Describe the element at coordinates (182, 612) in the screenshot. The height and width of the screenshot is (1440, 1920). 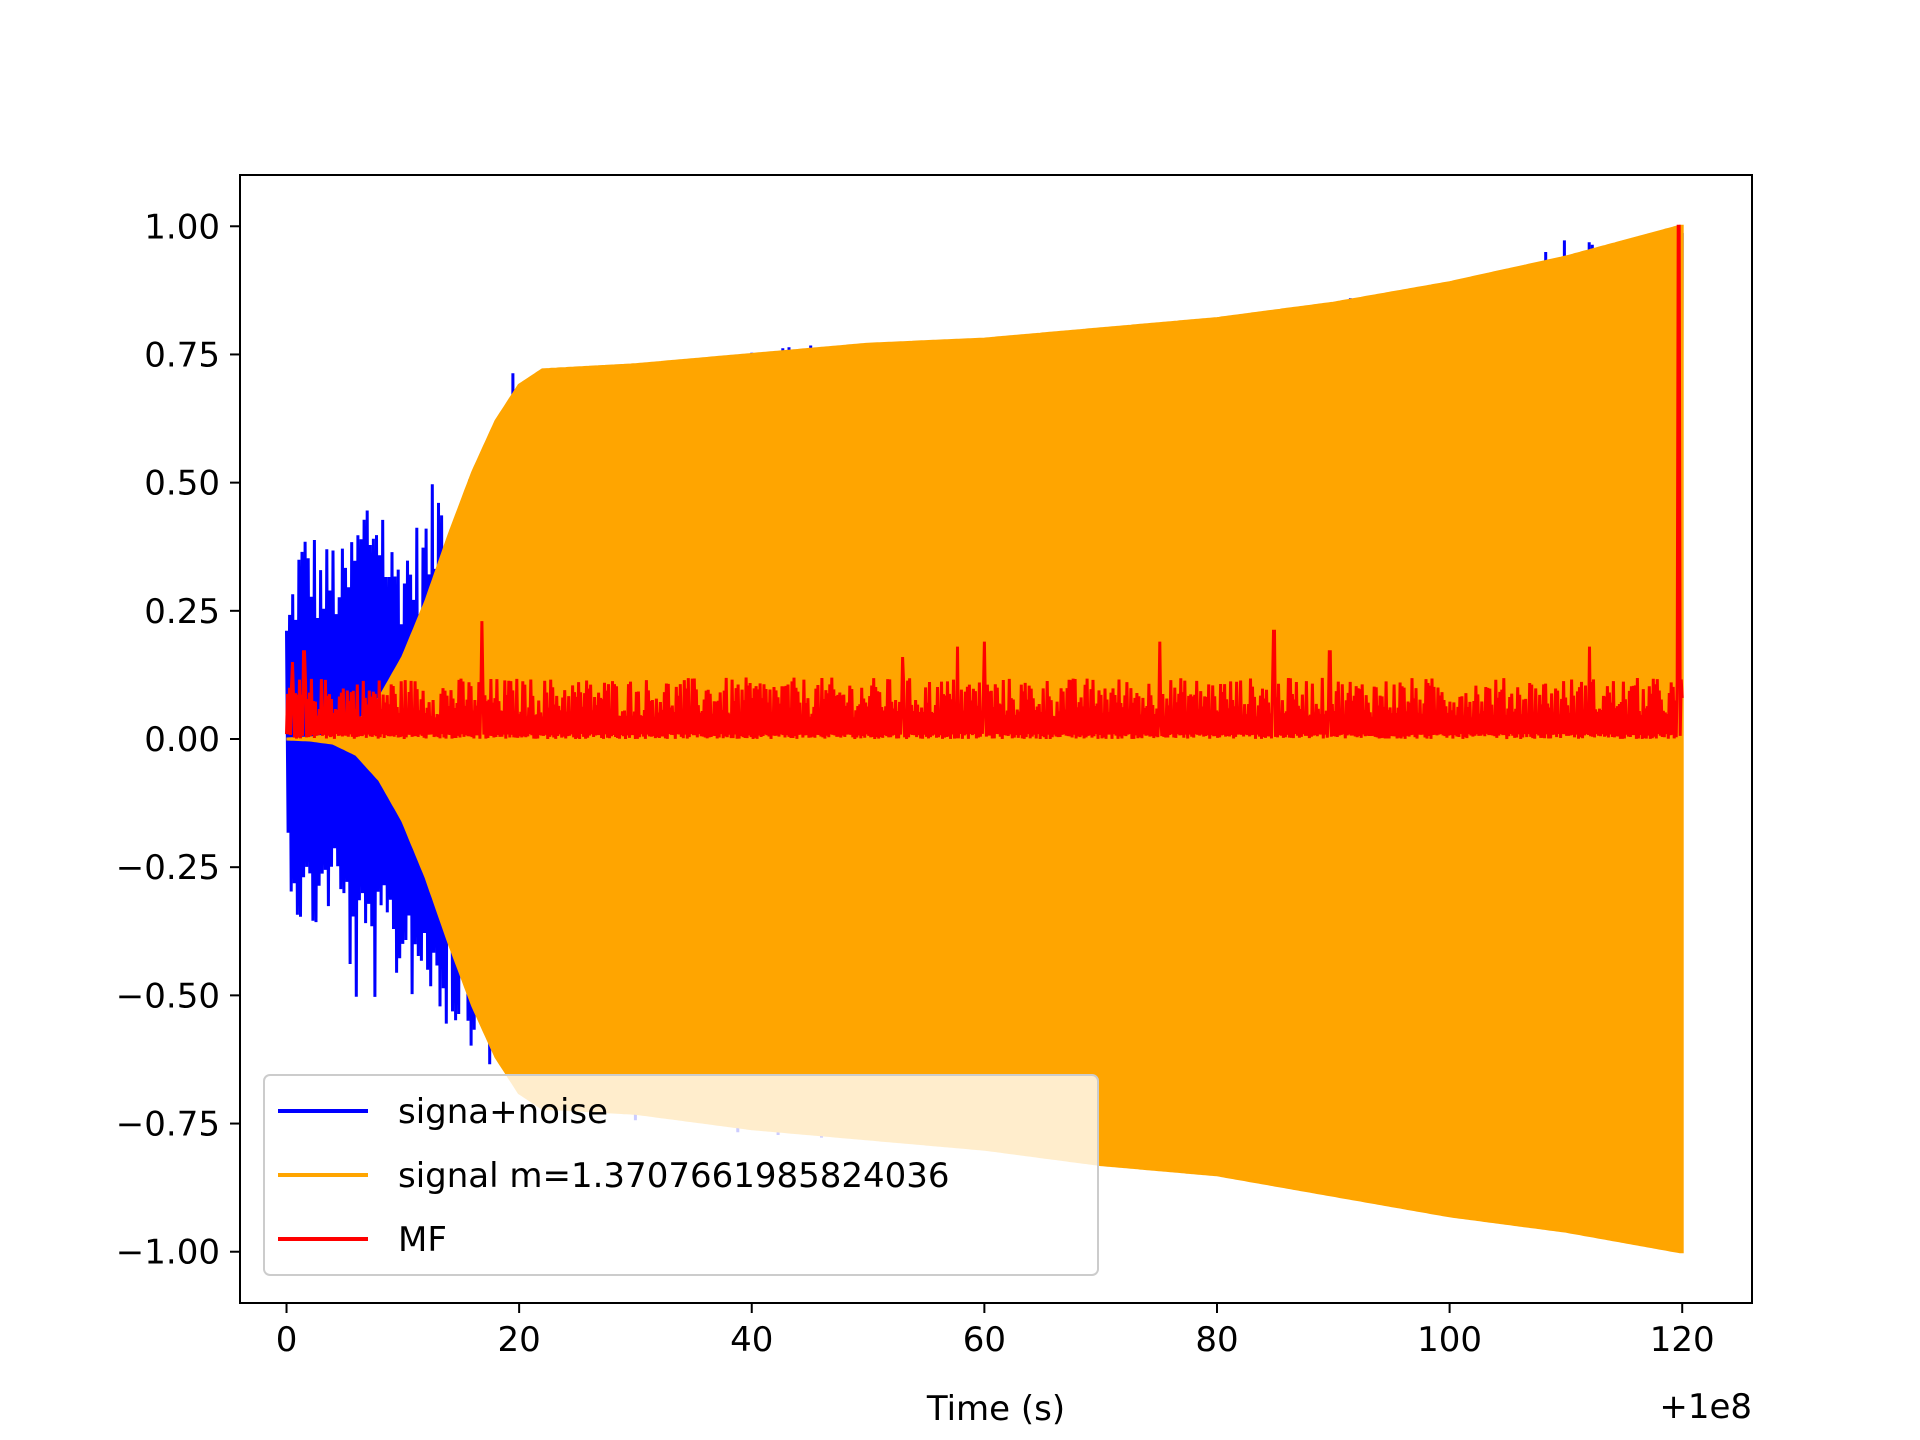
I see `y-tick-label: 0.25` at that location.